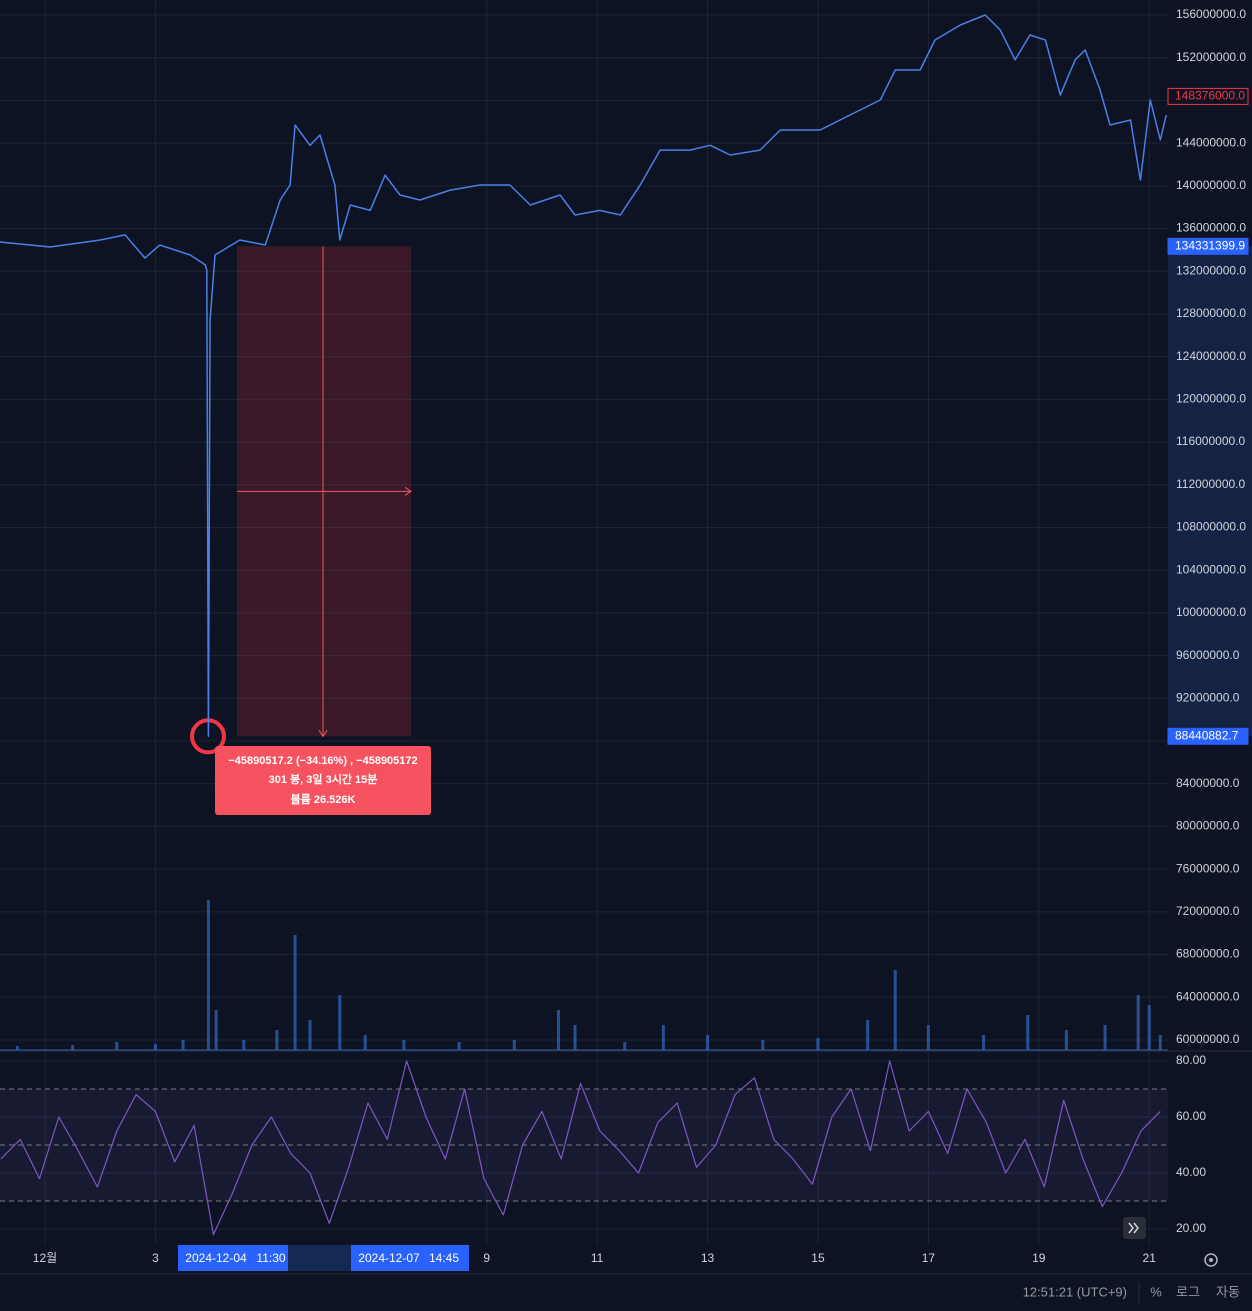 The height and width of the screenshot is (1311, 1252). I want to click on y-tick-label: 80000000.0, so click(1208, 826).